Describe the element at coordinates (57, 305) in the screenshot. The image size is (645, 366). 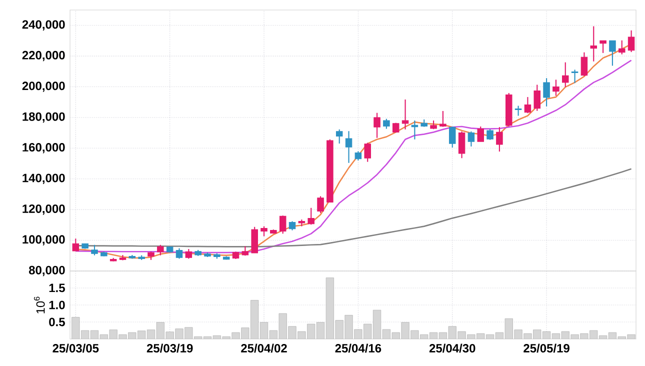
I see `y-tick-label: 1.0` at that location.